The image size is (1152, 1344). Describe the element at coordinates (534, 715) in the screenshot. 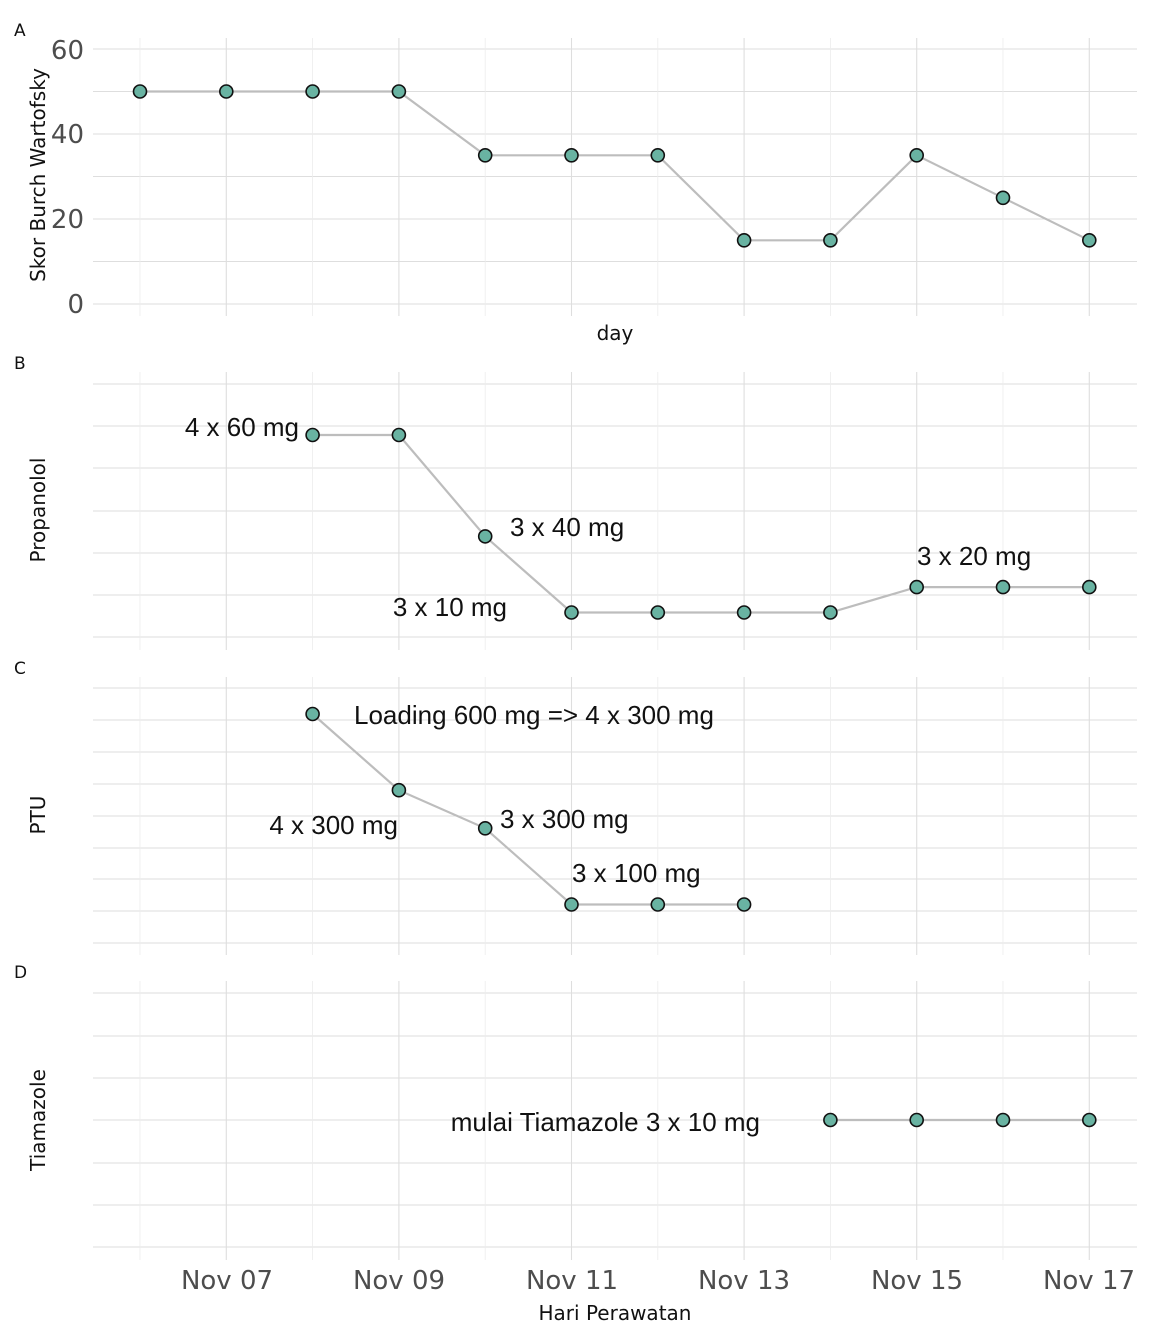

I see `annotation-label: Loading 600 mg => 4 x 300 mg` at that location.